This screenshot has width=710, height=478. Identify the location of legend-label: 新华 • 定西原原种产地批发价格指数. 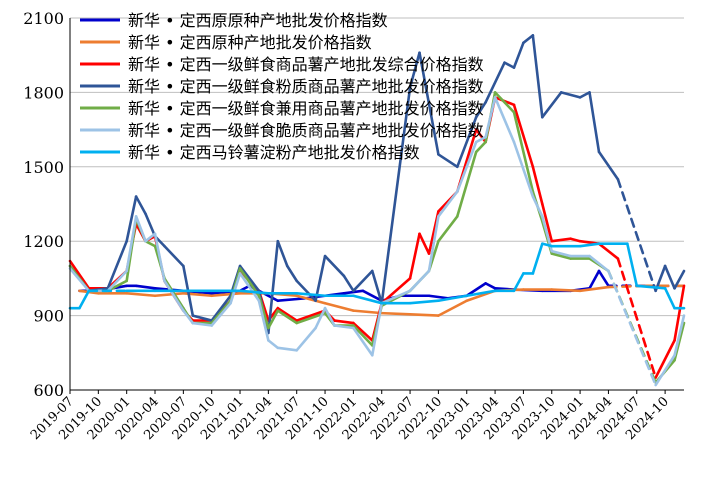
(258, 20).